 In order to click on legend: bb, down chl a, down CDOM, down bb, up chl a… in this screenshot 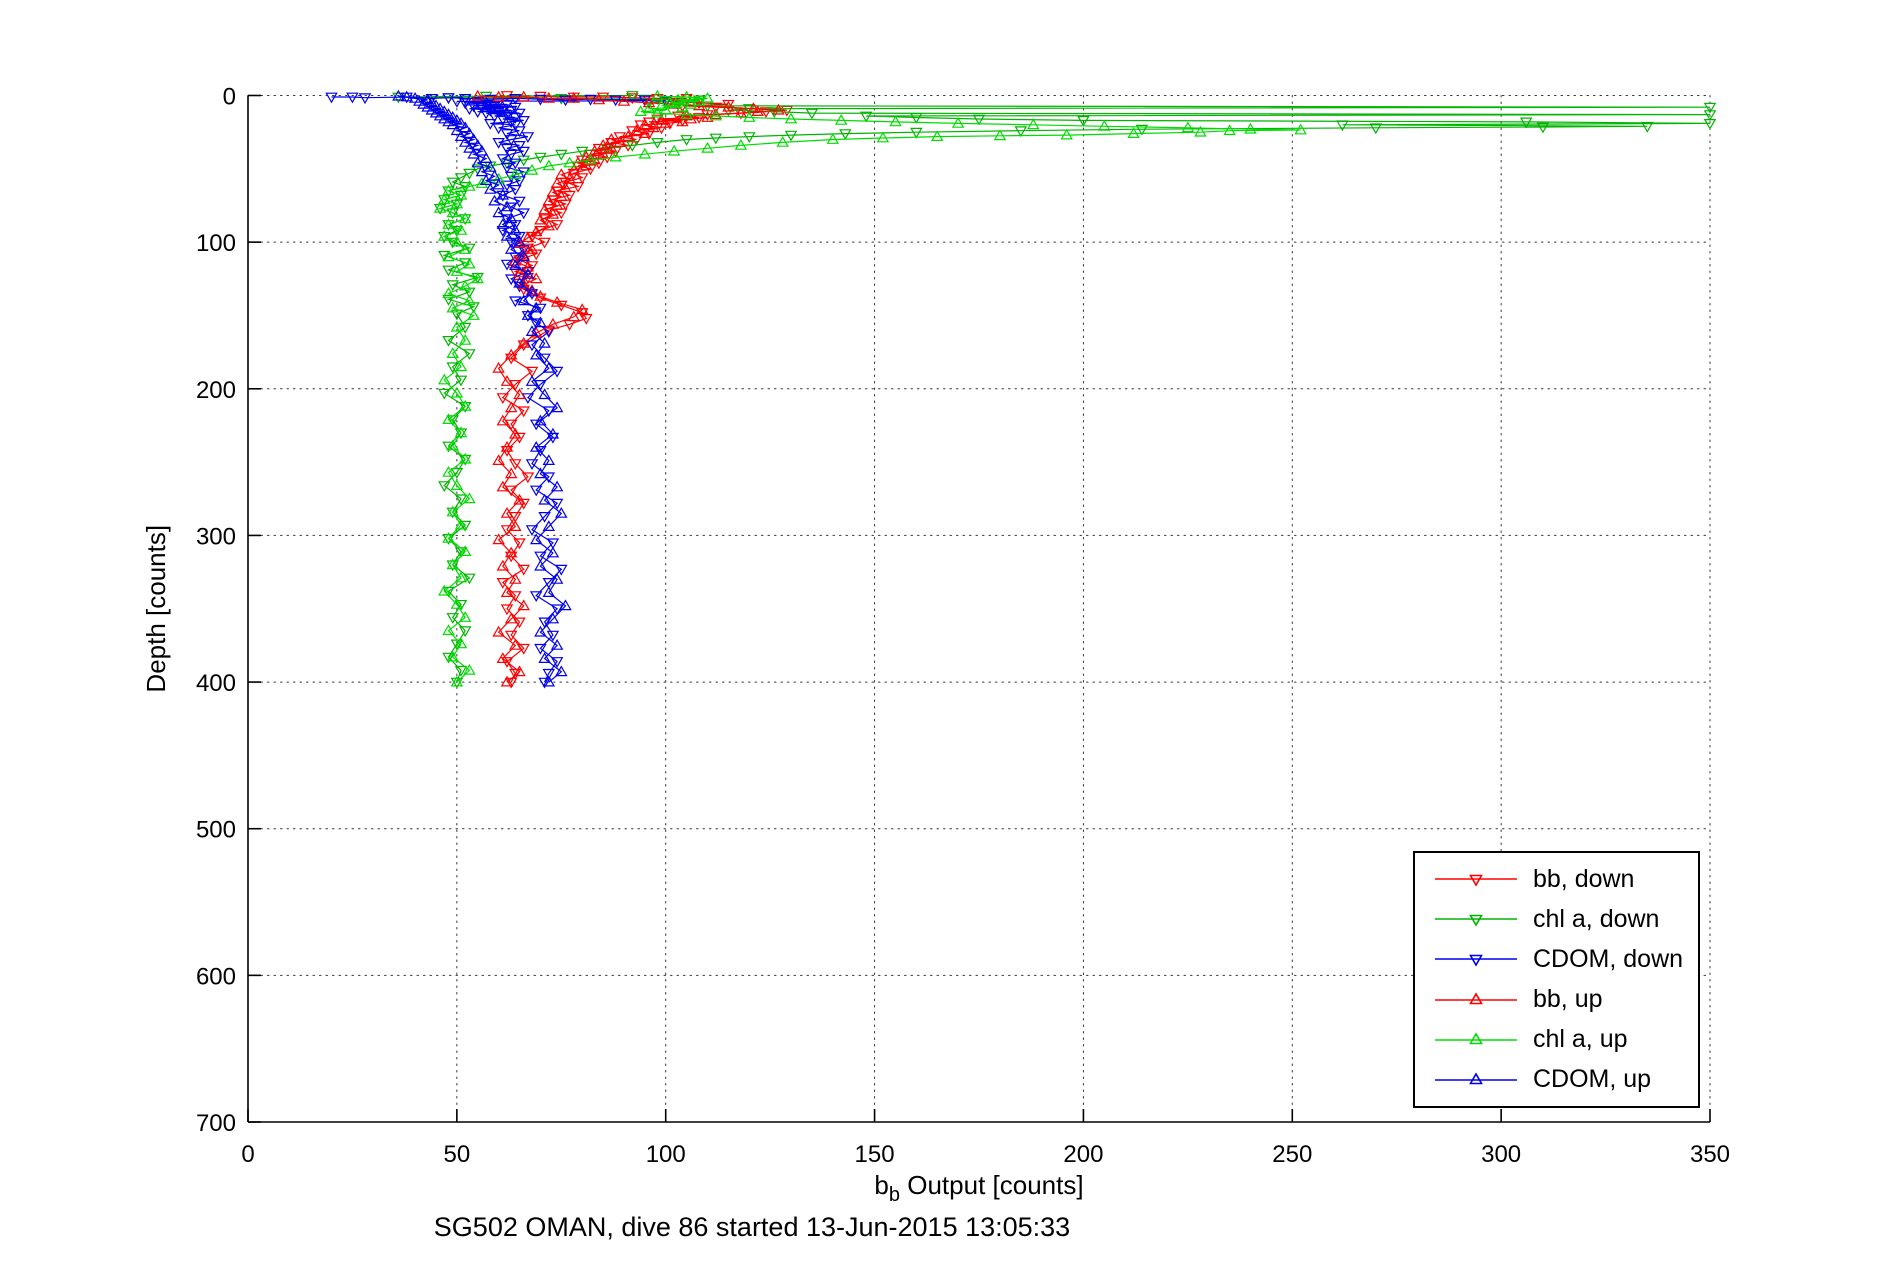, I will do `click(1556, 979)`.